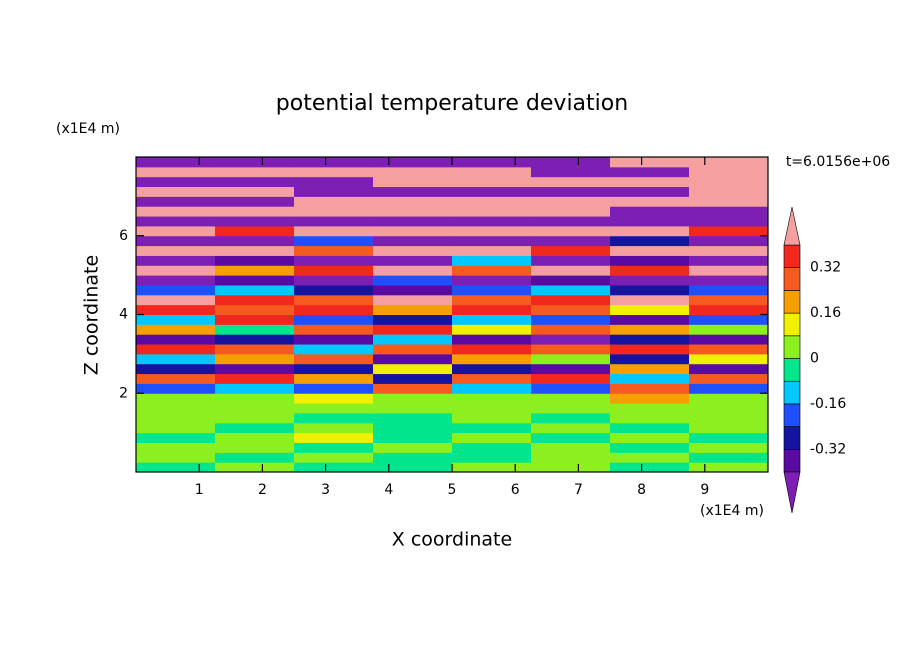 The width and height of the screenshot is (904, 654). What do you see at coordinates (825, 313) in the screenshot?
I see `colorbar-label: 0.16` at bounding box center [825, 313].